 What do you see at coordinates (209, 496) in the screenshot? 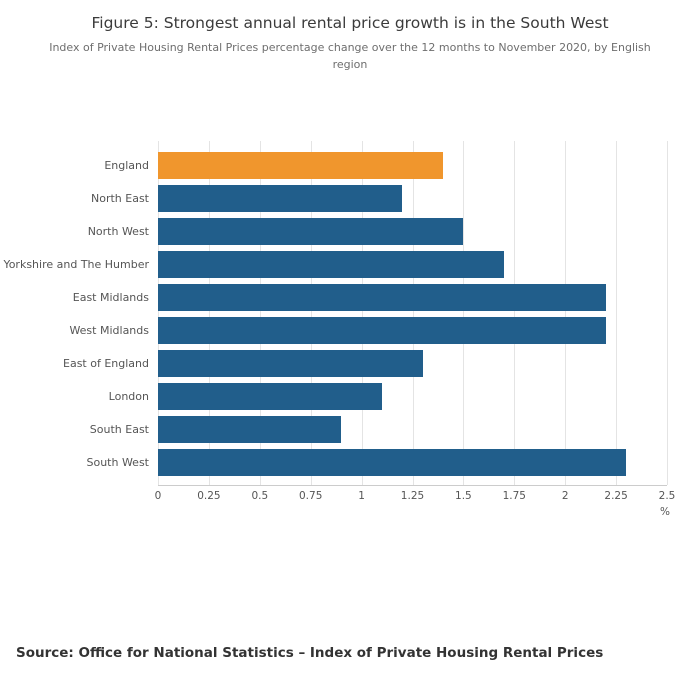
I see `x-tick-label: 0.25` at bounding box center [209, 496].